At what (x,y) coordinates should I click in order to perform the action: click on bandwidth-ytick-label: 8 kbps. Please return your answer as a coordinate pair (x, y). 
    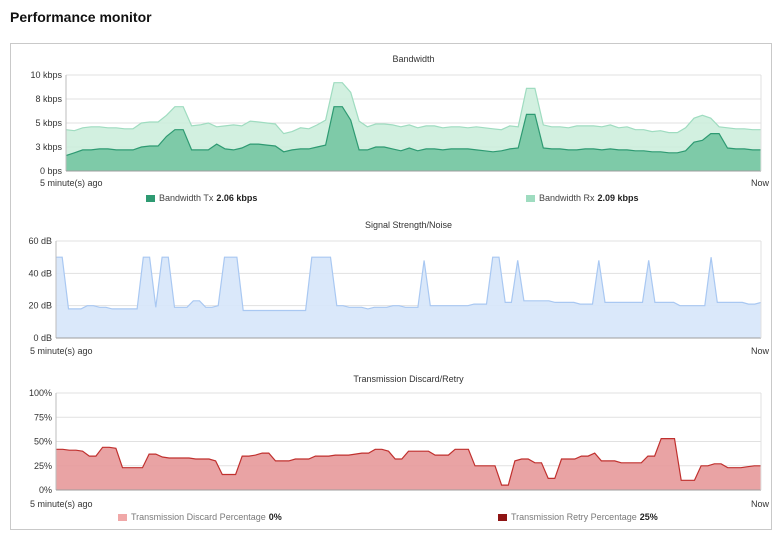
    Looking at the image, I should click on (48, 99).